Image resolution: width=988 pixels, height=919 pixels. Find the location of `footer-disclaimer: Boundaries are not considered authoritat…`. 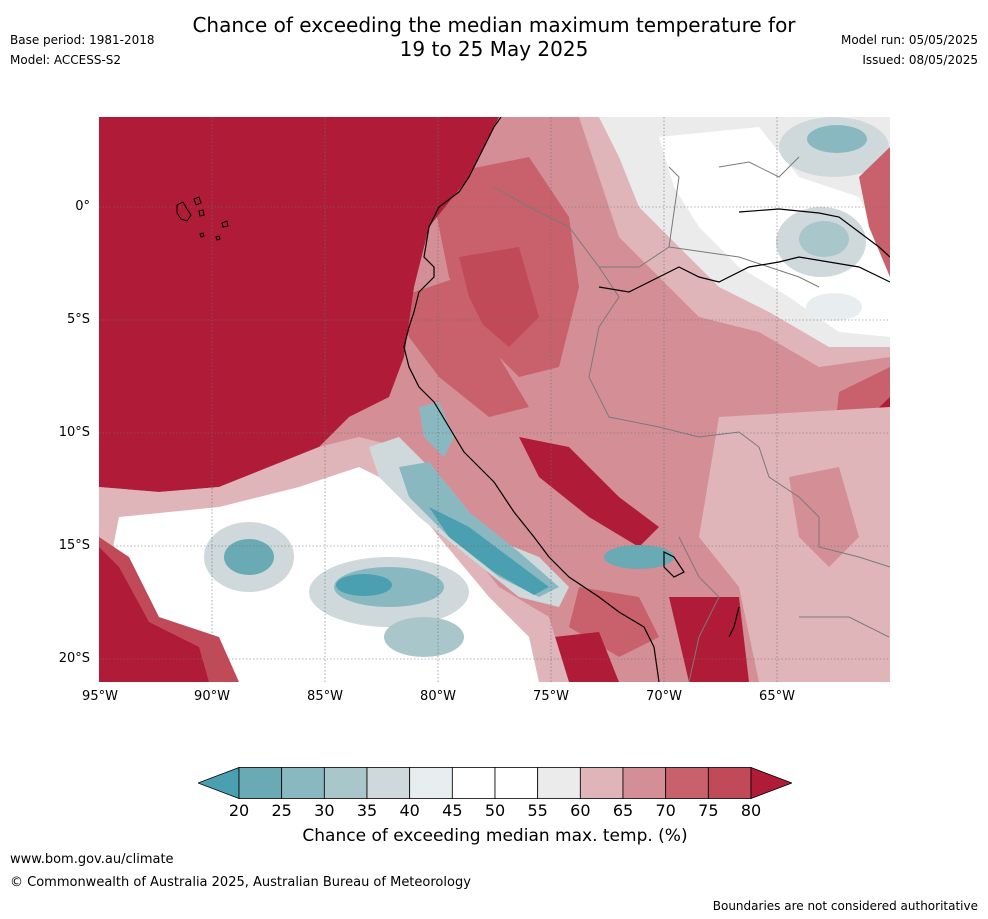

footer-disclaimer: Boundaries are not considered authoritat… is located at coordinates (845, 906).